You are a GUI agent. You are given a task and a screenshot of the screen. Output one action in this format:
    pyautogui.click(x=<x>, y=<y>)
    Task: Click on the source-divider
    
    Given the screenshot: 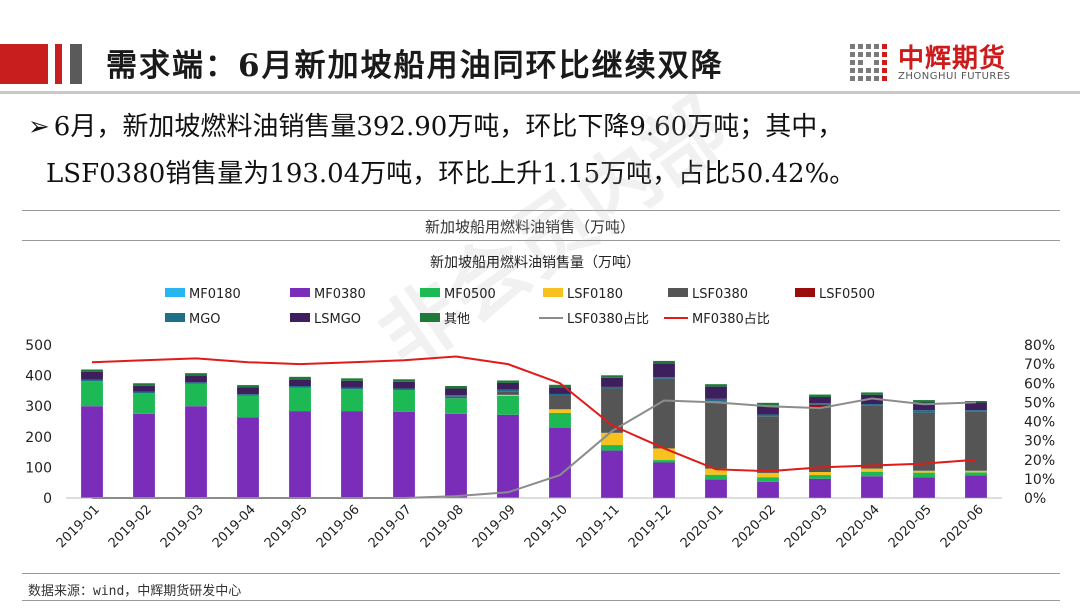 What is the action you would take?
    pyautogui.click(x=541, y=600)
    